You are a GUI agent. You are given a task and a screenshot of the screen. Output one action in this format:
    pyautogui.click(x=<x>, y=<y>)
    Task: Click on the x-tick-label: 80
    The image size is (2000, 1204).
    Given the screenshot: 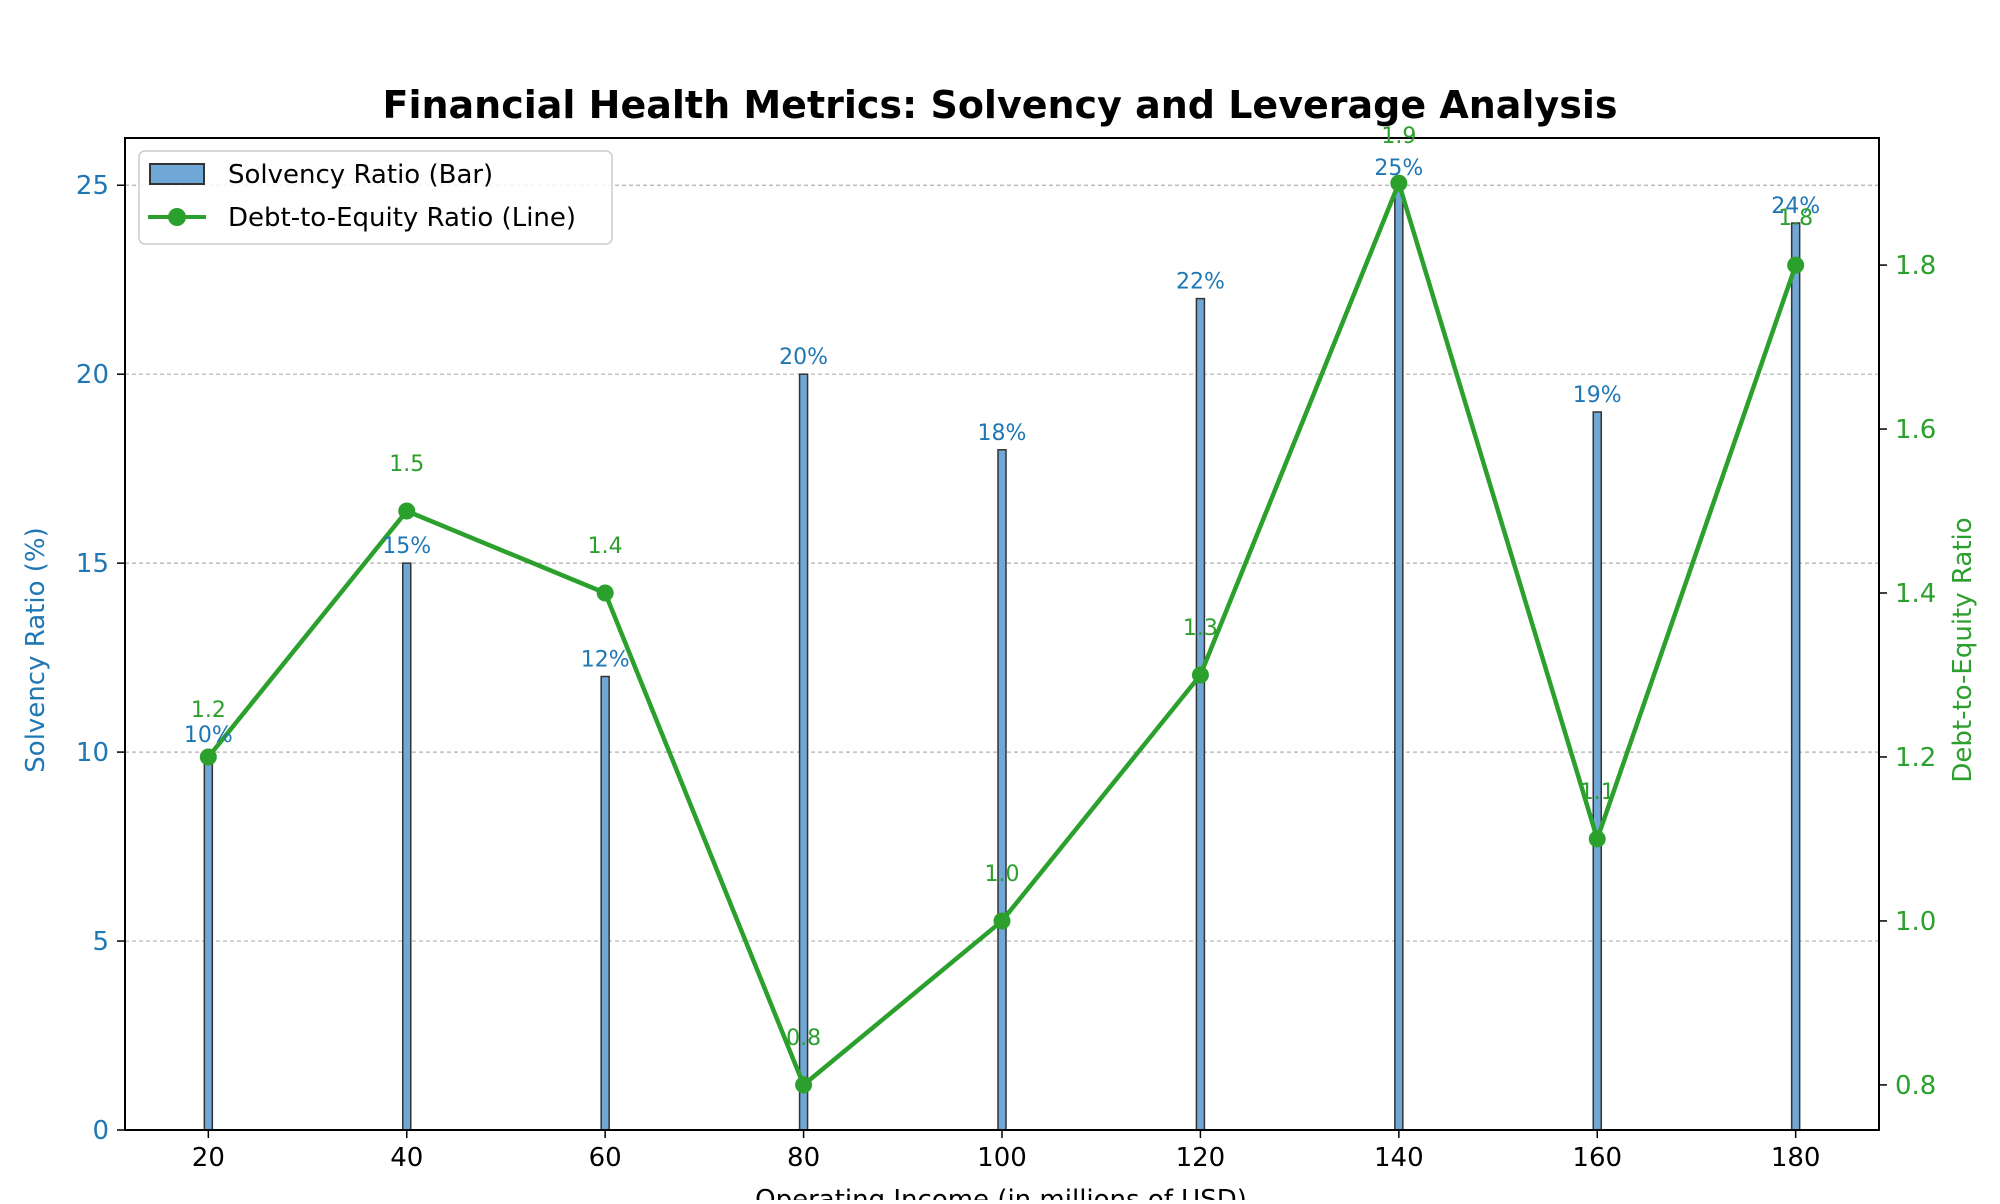 What is the action you would take?
    pyautogui.click(x=803, y=1158)
    